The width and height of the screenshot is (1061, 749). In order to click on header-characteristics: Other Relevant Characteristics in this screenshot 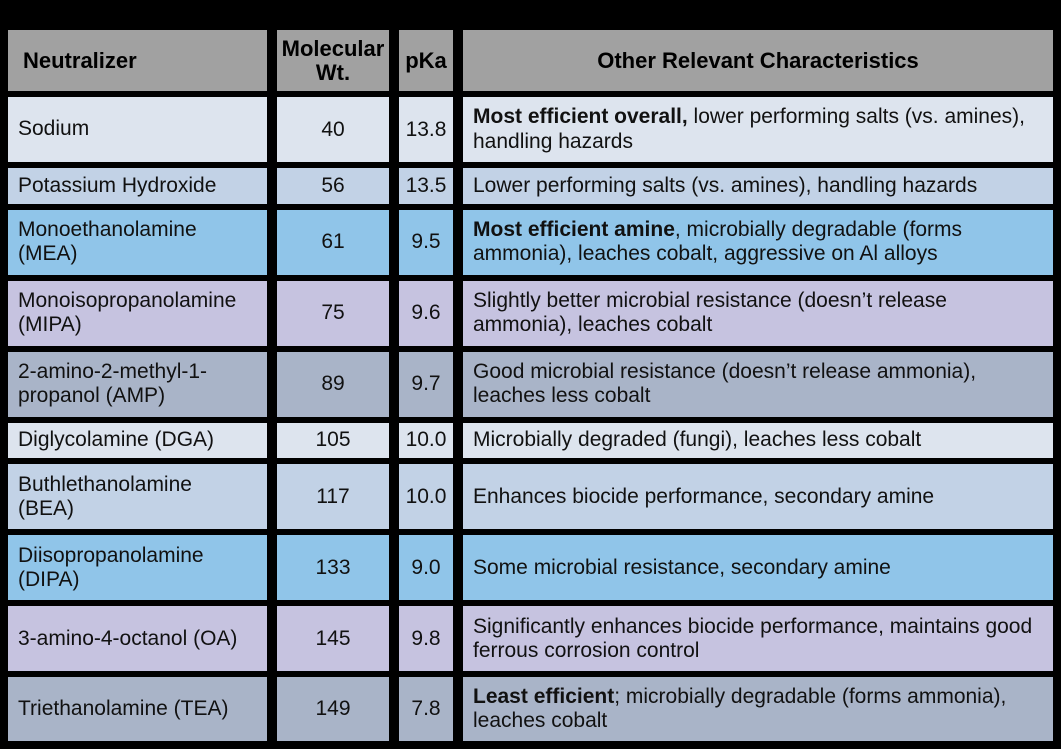, I will do `click(758, 63)`.